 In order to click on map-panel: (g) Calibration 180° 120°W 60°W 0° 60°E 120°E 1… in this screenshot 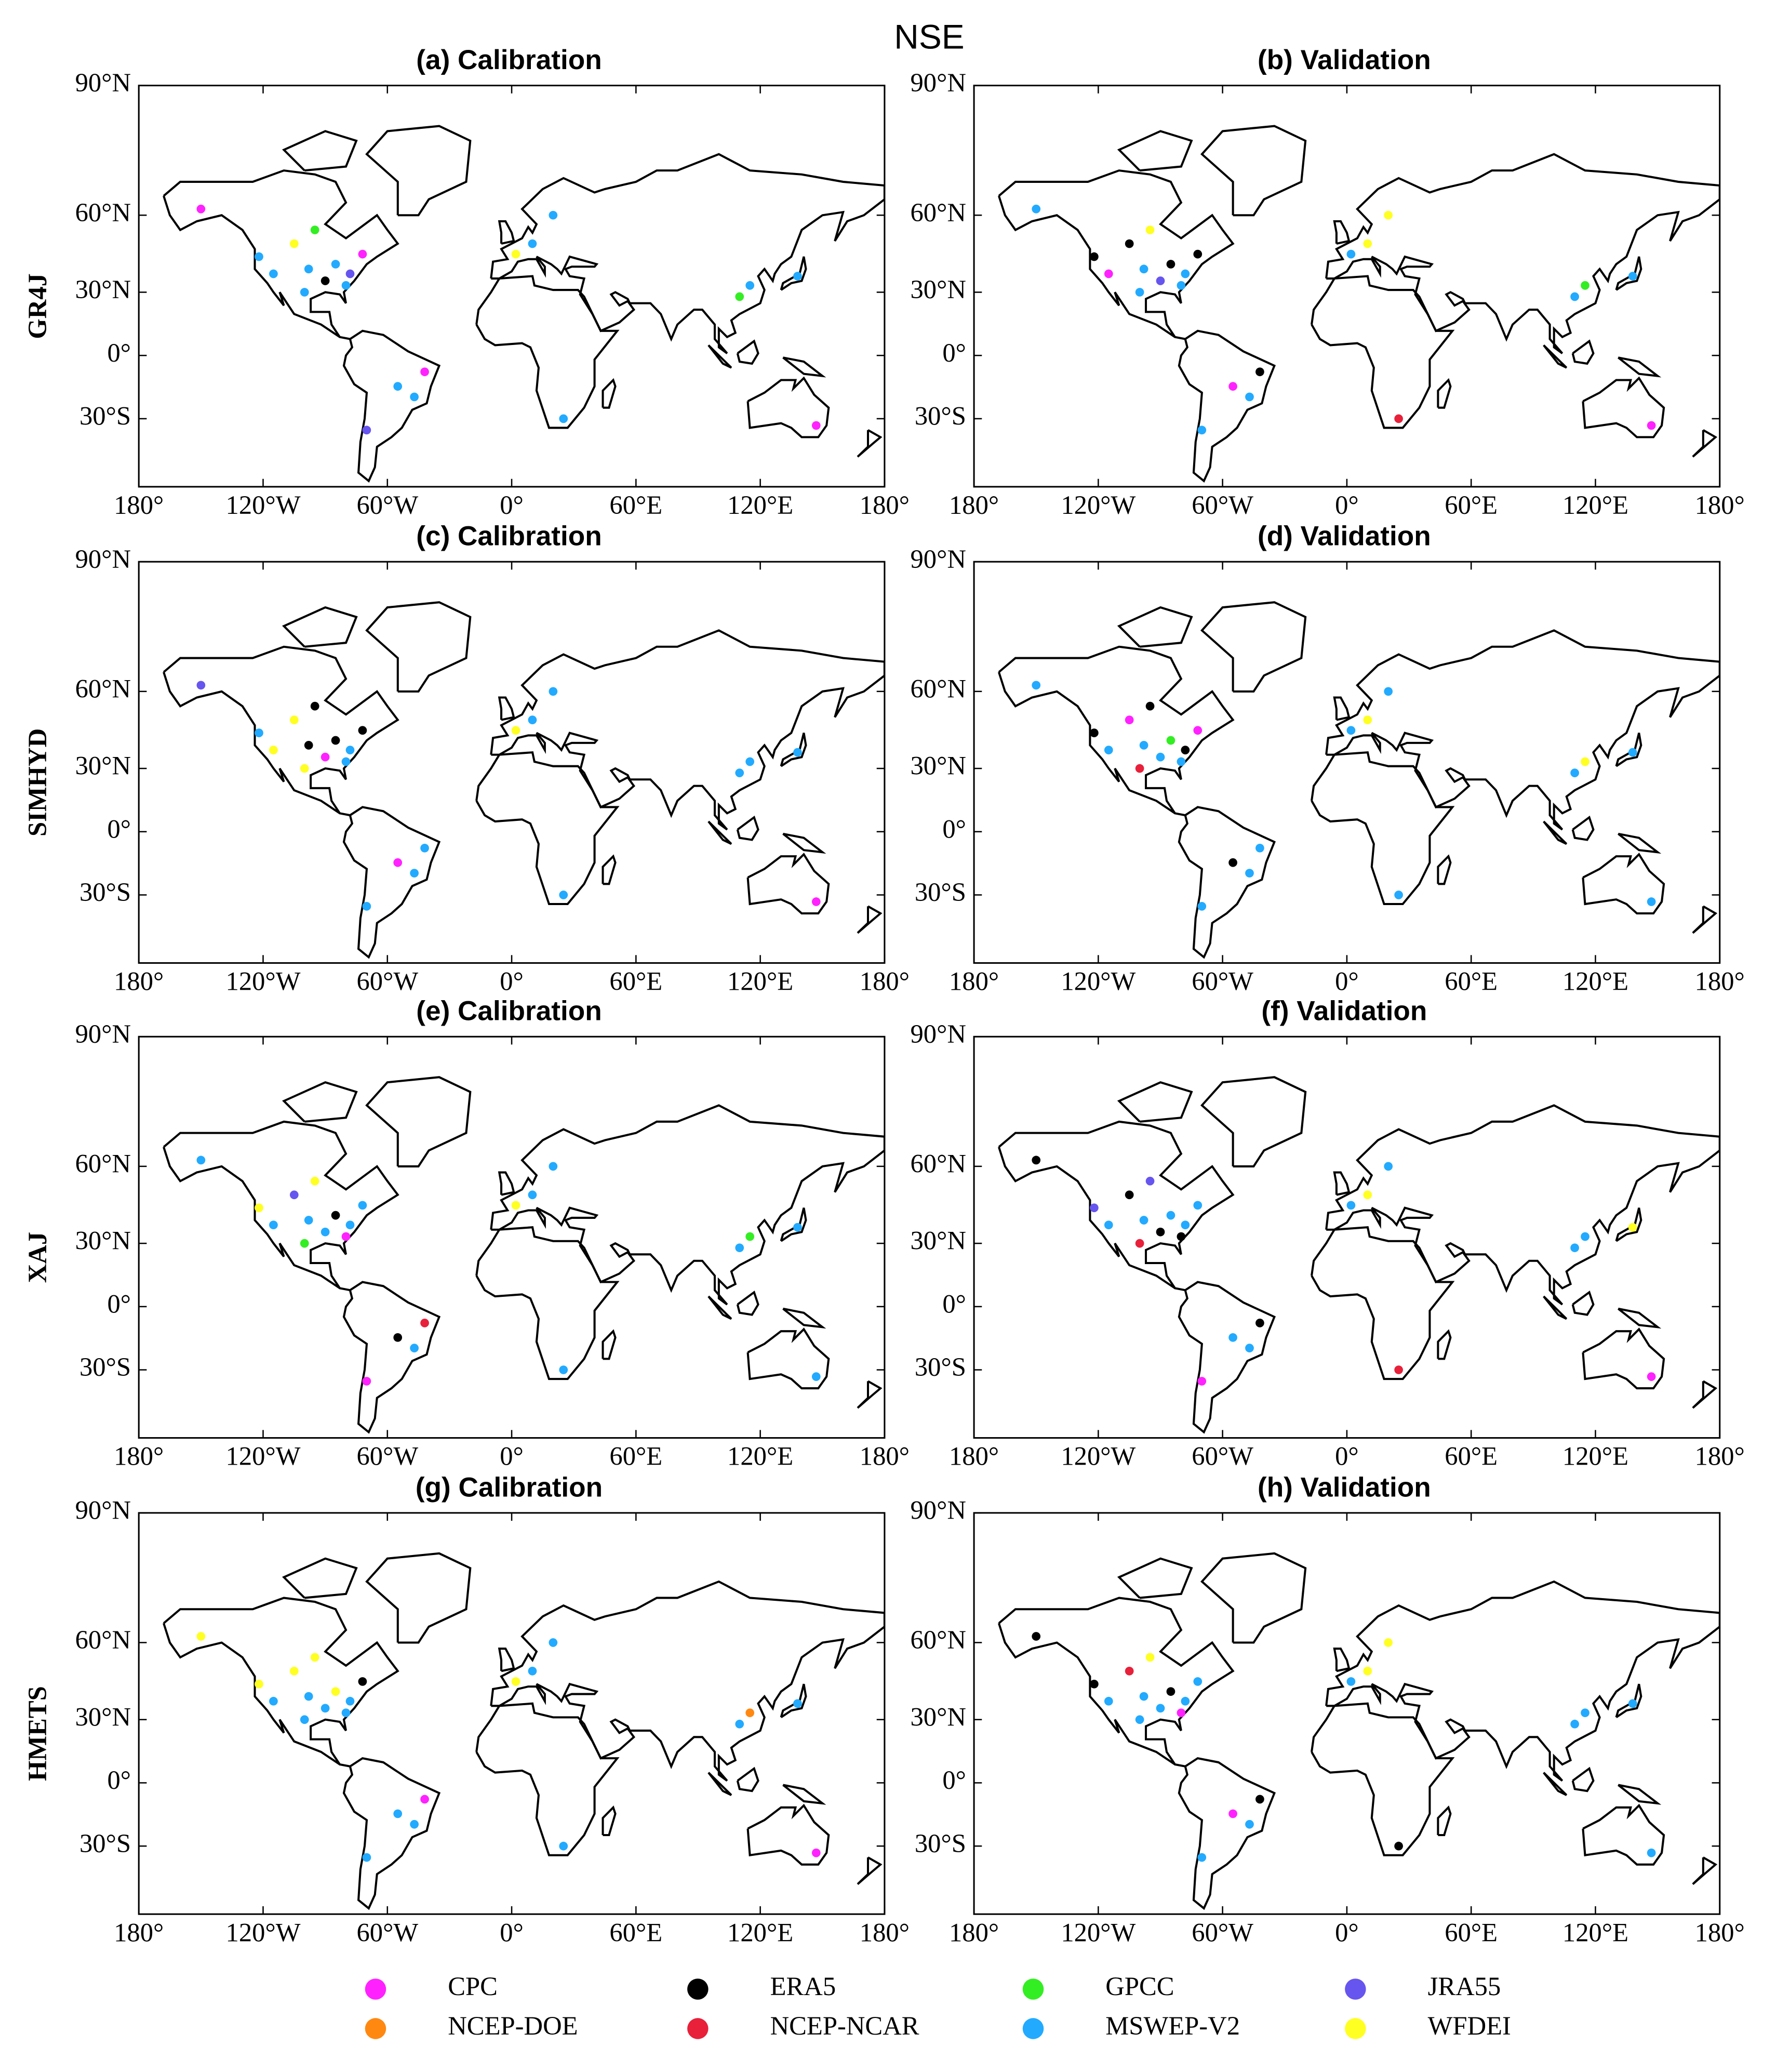, I will do `click(493, 1710)`.